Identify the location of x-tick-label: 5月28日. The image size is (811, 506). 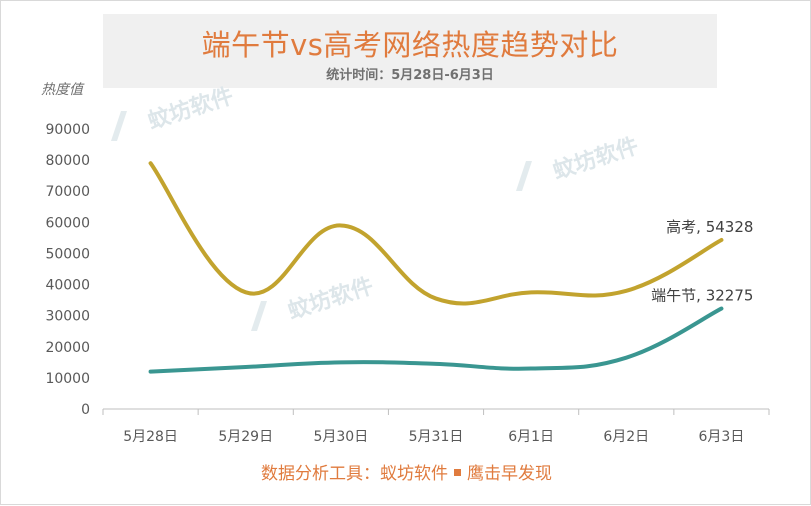
(150, 437).